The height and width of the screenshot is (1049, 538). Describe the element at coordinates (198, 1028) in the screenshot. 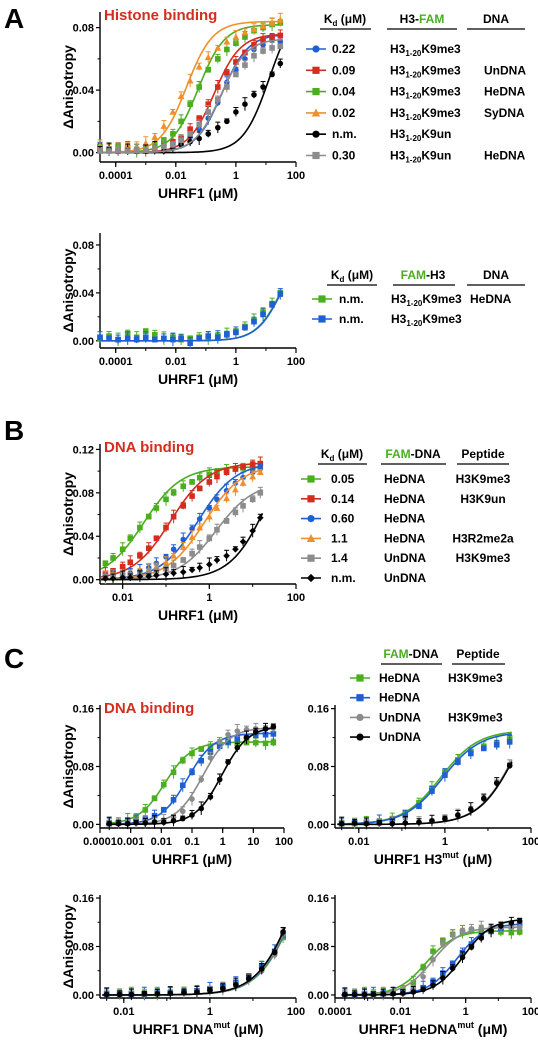

I see `x-axis-label: UHRF1 DNAmut (μM)` at that location.